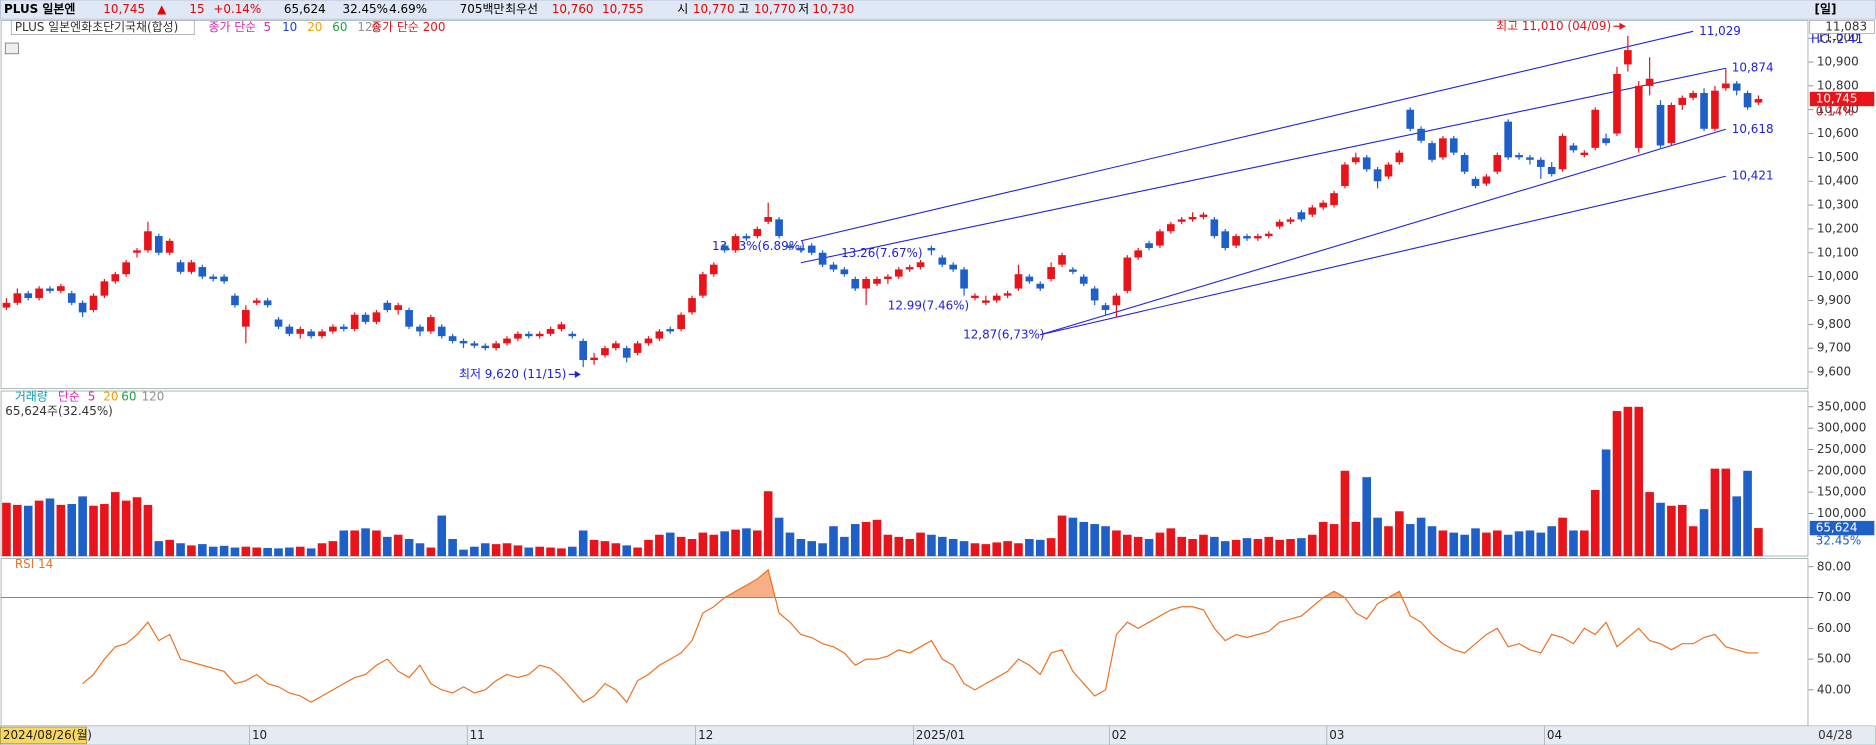 The image size is (1876, 745). What do you see at coordinates (1839, 541) in the screenshot?
I see `last-volume-pct: 32.45%` at bounding box center [1839, 541].